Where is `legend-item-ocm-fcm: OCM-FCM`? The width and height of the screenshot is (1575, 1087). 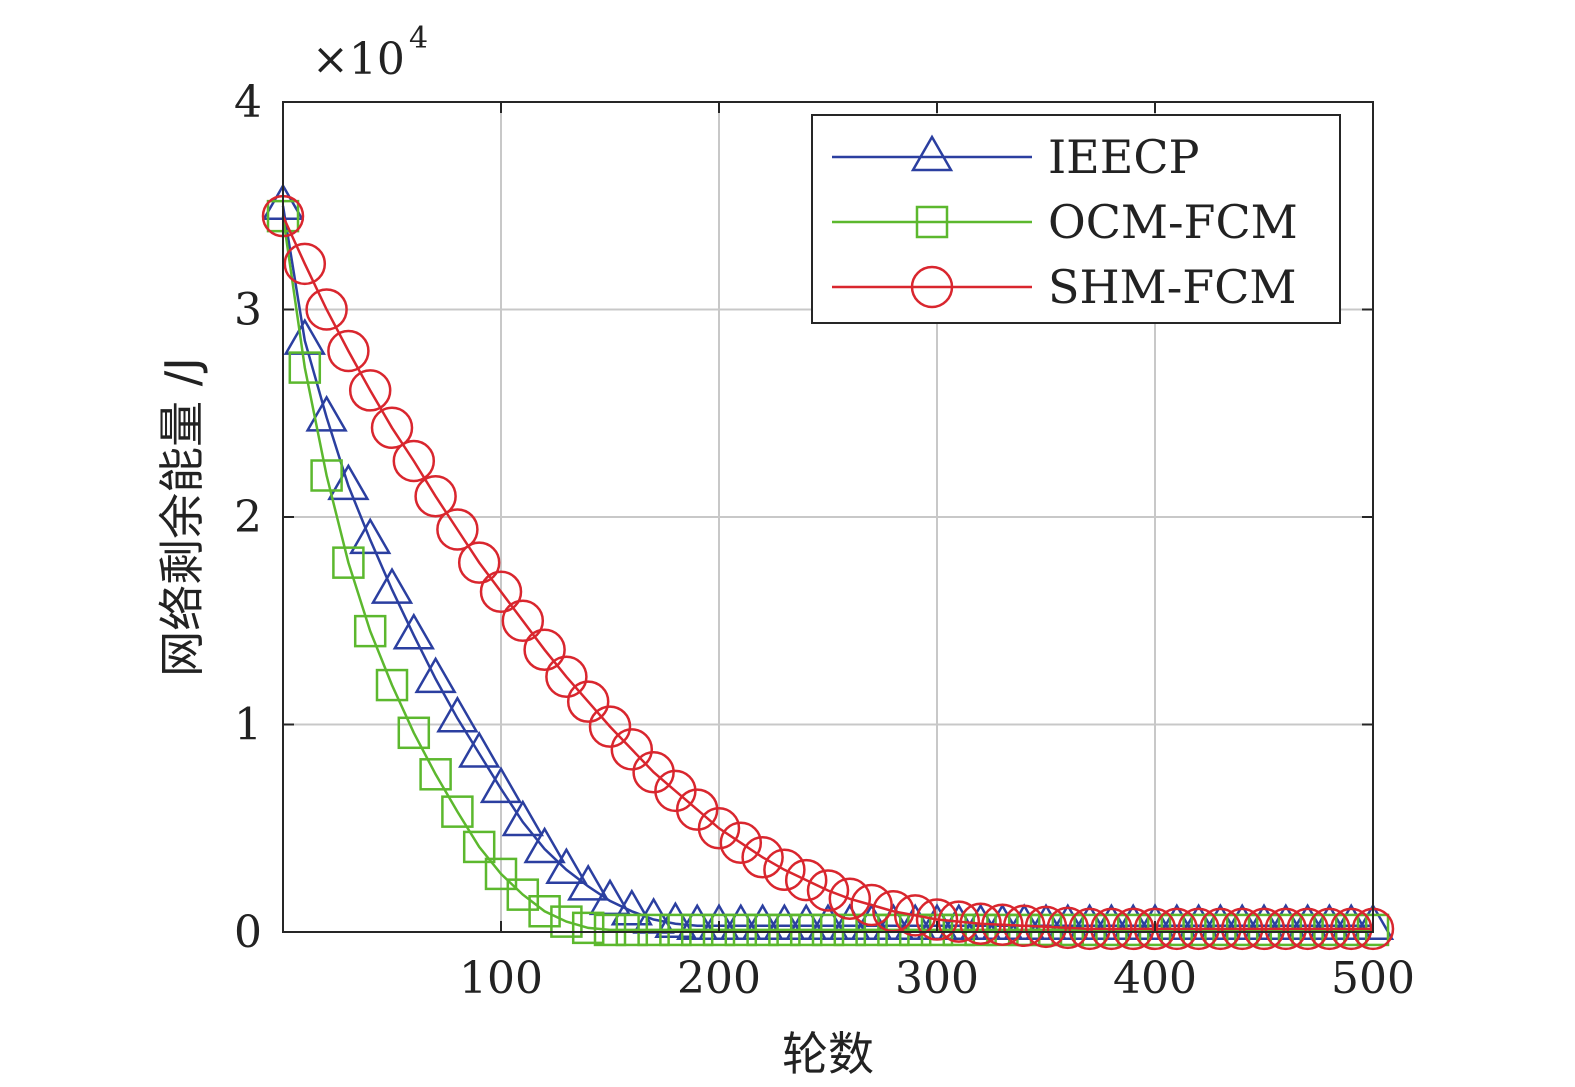 legend-item-ocm-fcm: OCM-FCM is located at coordinates (1065, 222).